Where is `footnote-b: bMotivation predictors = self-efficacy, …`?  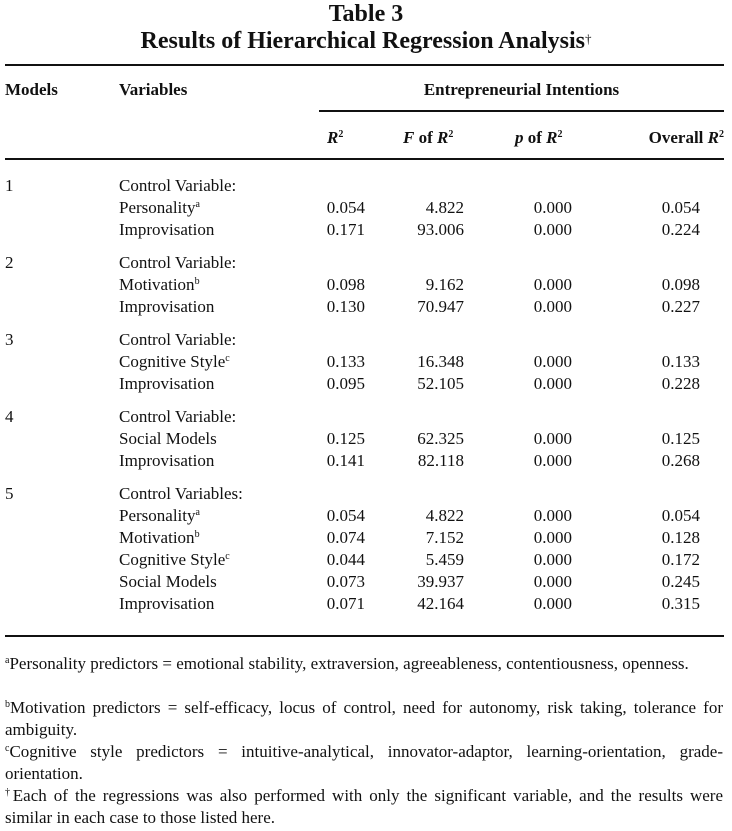
footnote-b: bMotivation predictors = self-efficacy, … is located at coordinates (364, 718).